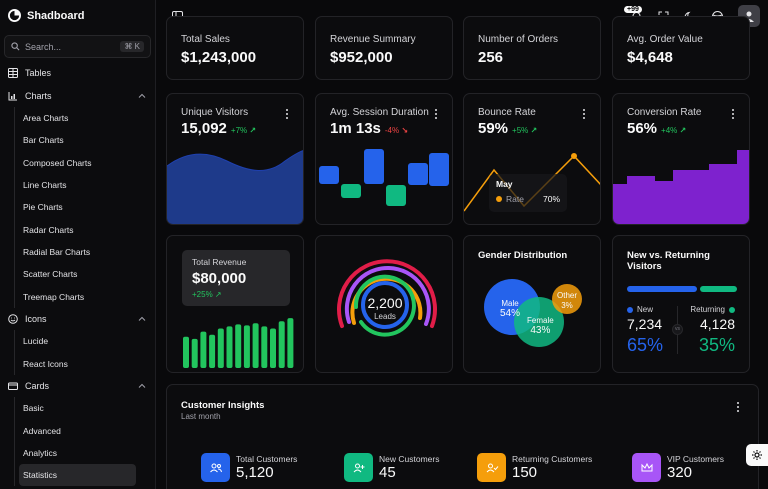  What do you see at coordinates (361, 57) in the screenshot?
I see `stat-value: $952,000` at bounding box center [361, 57].